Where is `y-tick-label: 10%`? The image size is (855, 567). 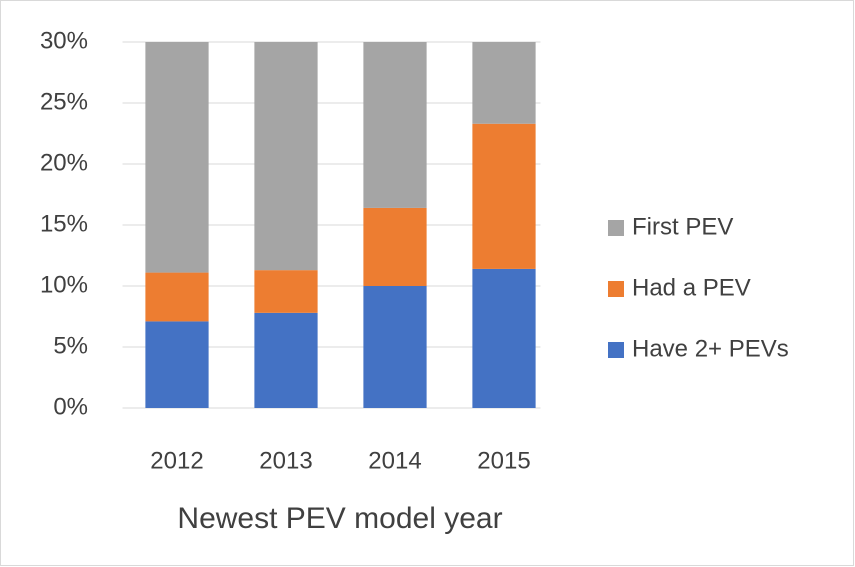
y-tick-label: 10% is located at coordinates (64, 284).